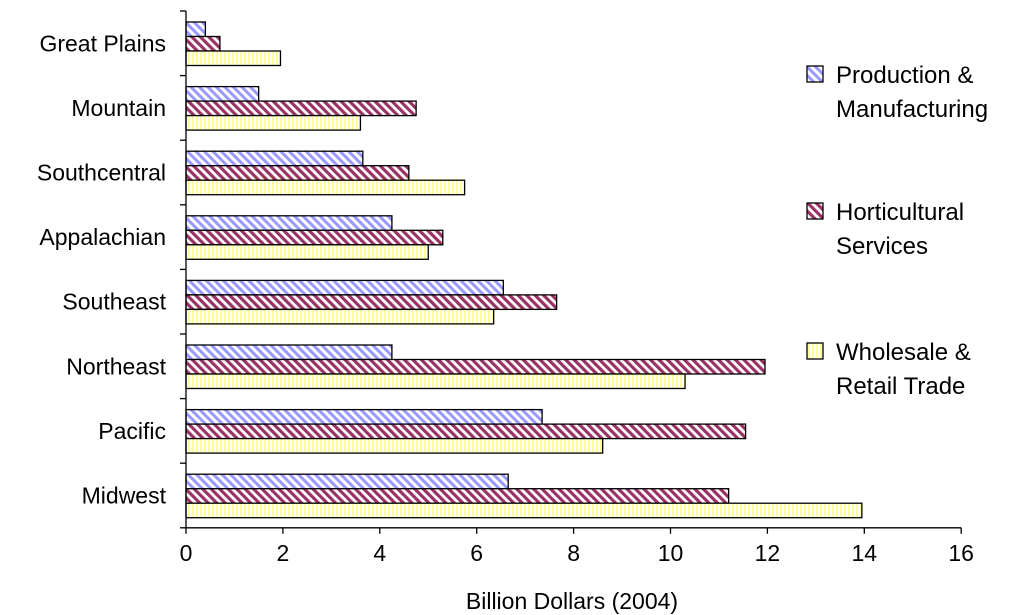 The height and width of the screenshot is (615, 1021). Describe the element at coordinates (476, 553) in the screenshot. I see `x-tick-label-6: 6` at that location.